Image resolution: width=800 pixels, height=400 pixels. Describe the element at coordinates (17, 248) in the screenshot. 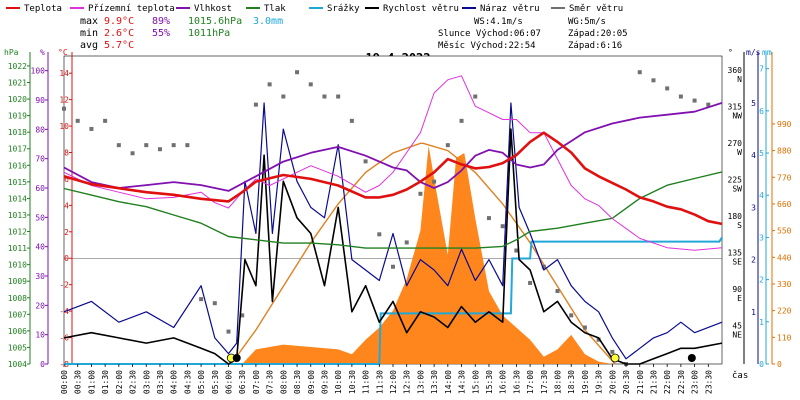

I see `hpa-tick-label-7: 1011` at that location.